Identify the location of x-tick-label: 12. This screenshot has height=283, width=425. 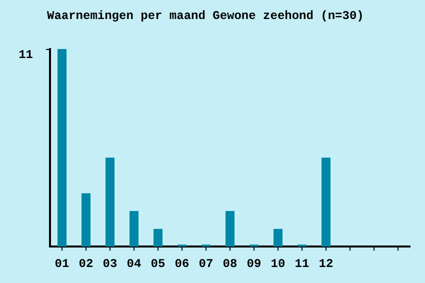
(326, 263).